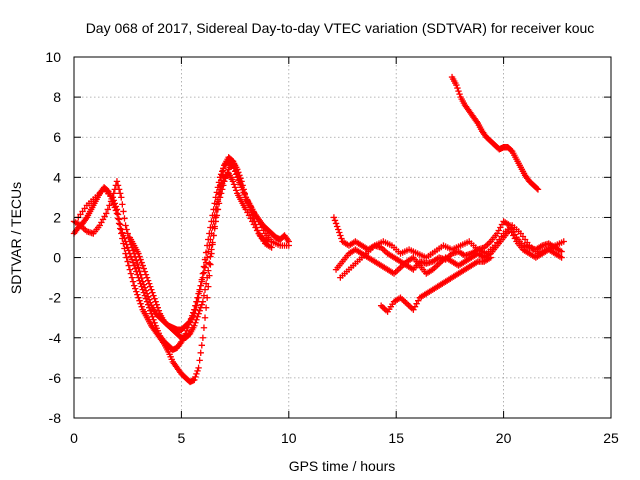  Describe the element at coordinates (16, 238) in the screenshot. I see `y-axis-label: SDTVAR / TECUs` at that location.